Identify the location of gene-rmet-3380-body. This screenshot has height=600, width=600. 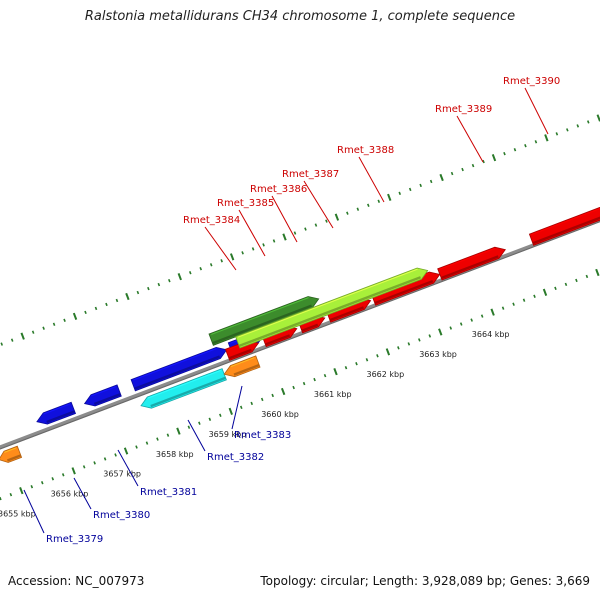
(56, 413).